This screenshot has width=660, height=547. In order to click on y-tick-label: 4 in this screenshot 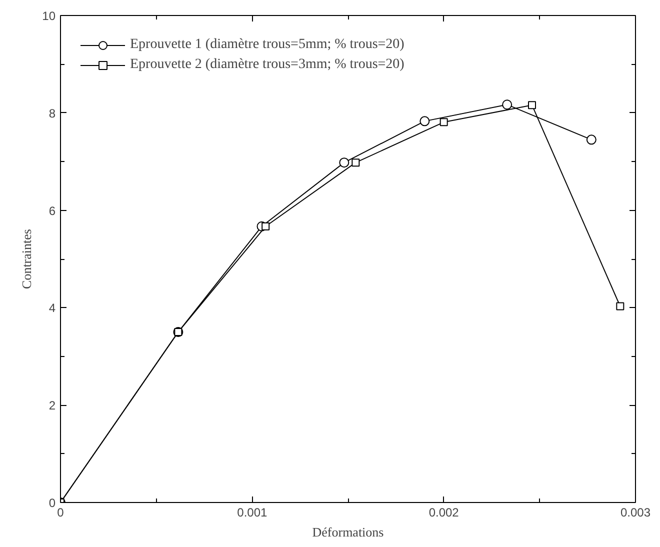, I will do `click(52, 308)`.